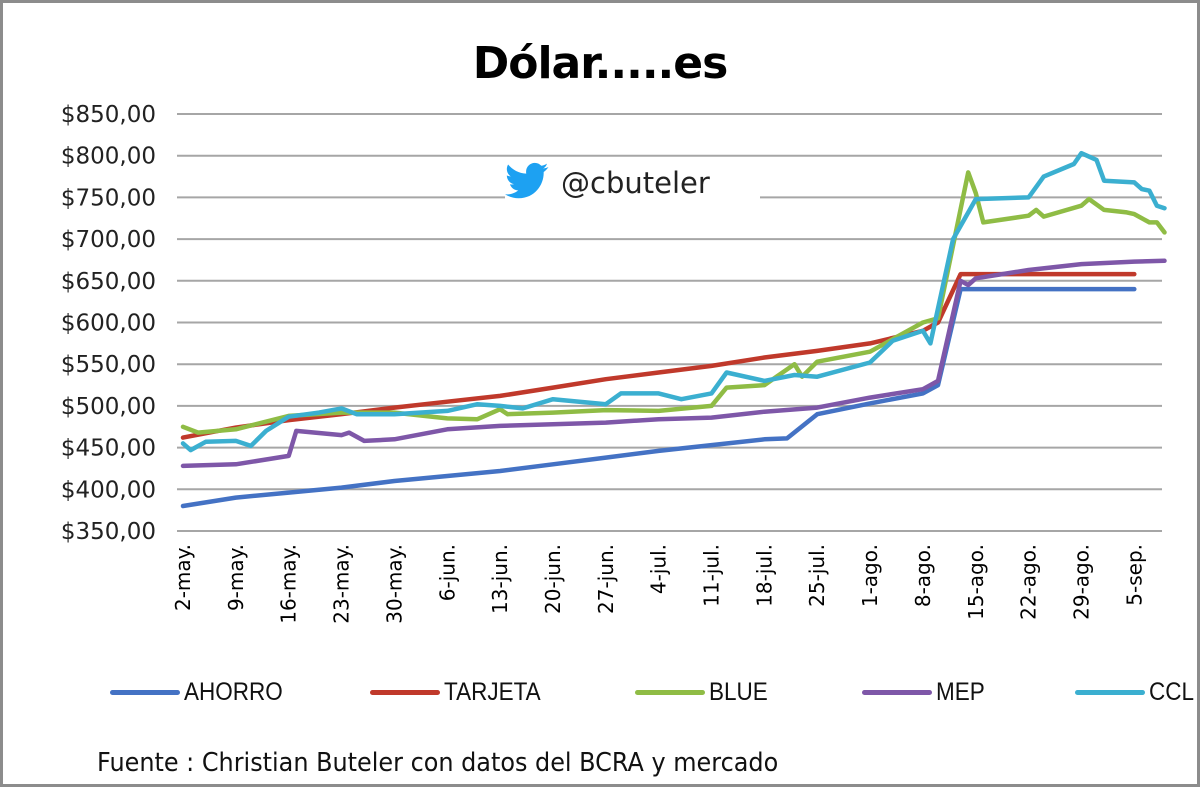  I want to click on x-tick-label: 25-jul., so click(817, 575).